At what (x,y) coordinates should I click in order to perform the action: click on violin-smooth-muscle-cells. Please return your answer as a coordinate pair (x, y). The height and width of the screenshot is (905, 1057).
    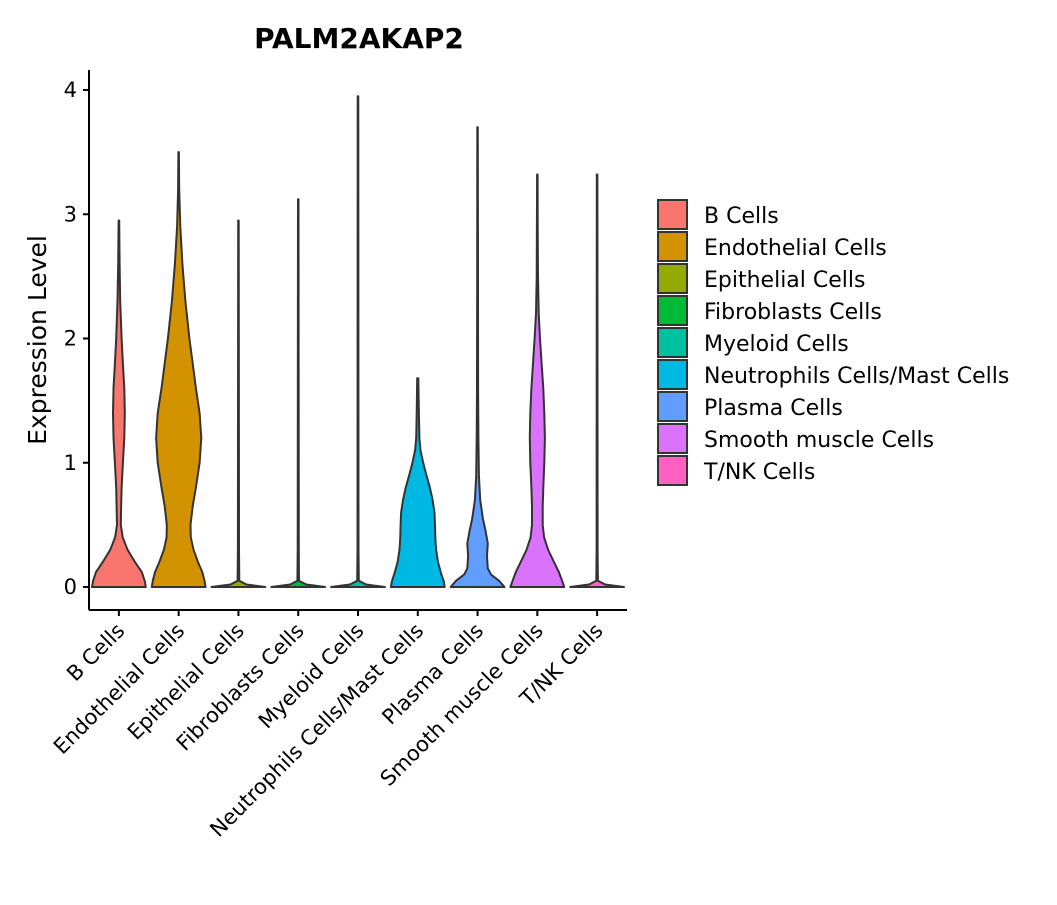
    Looking at the image, I should click on (537, 380).